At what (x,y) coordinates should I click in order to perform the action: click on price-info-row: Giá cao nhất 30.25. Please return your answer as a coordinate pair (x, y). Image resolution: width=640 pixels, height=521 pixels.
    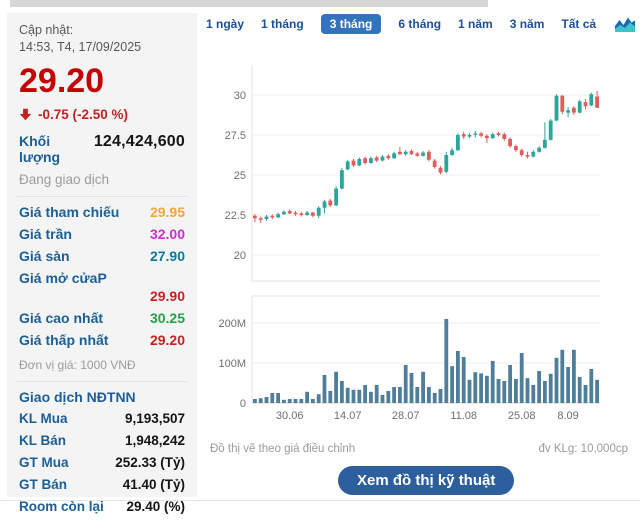
    Looking at the image, I should click on (102, 321).